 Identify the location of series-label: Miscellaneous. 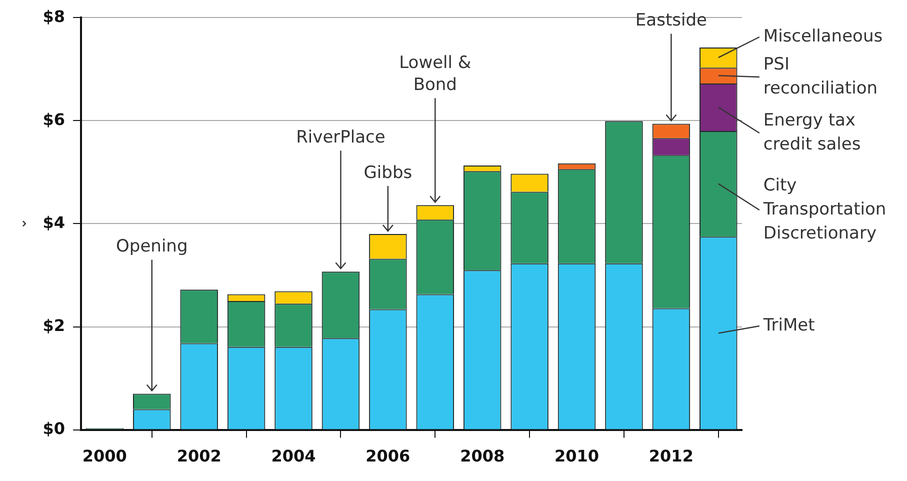
(823, 36).